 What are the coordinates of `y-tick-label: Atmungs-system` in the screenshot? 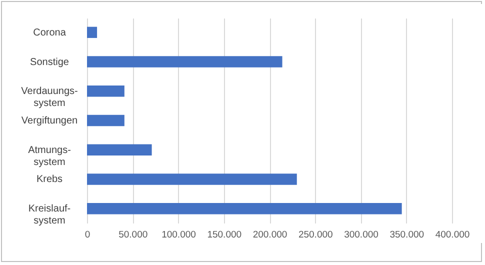 It's located at (49, 156).